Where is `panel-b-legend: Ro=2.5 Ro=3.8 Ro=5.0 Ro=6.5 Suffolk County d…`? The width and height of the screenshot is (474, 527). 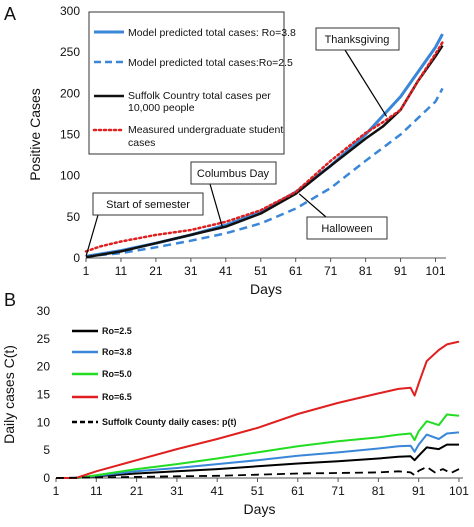
panel-b-legend: Ro=2.5 Ro=3.8 Ro=5.0 Ro=6.5 Suffolk County d… is located at coordinates (154, 376).